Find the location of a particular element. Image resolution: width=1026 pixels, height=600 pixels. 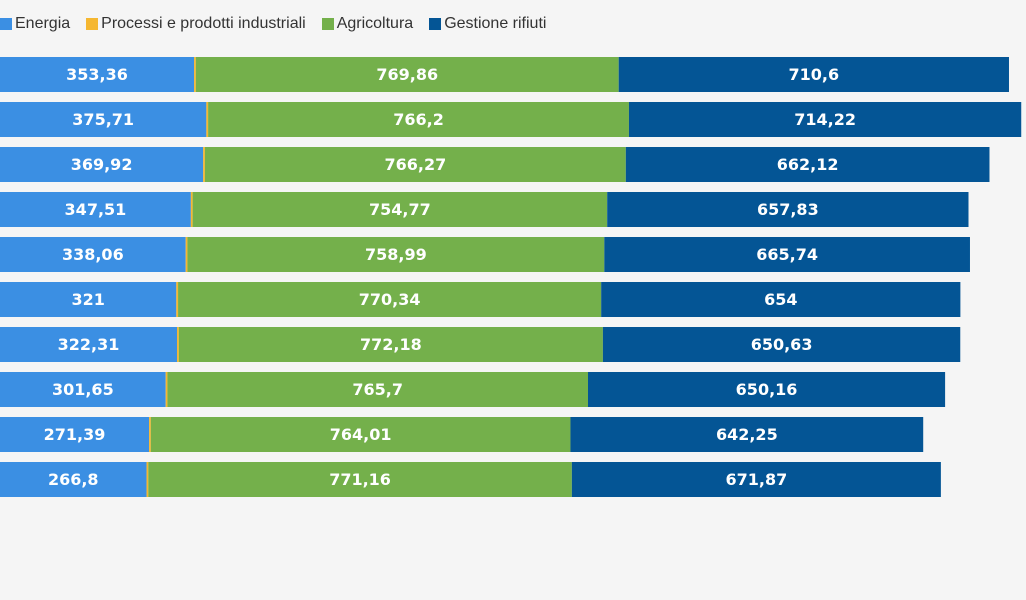

data-label: 765,7 is located at coordinates (377, 389).